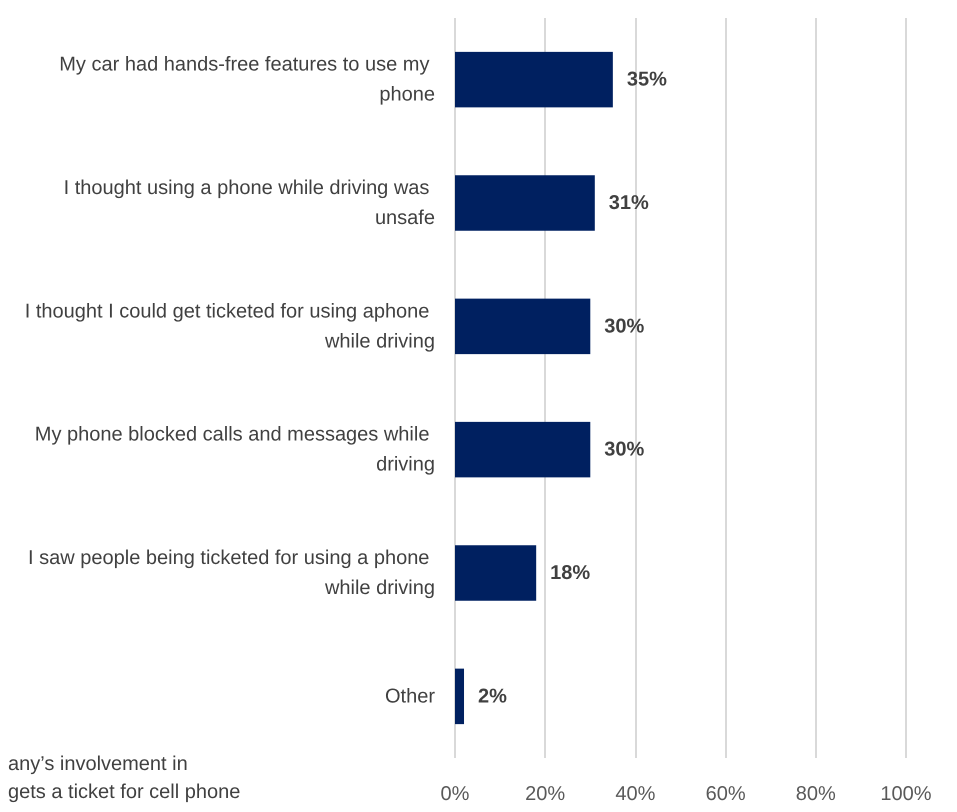 This screenshot has height=812, width=957. Describe the element at coordinates (726, 794) in the screenshot. I see `x-tick-label: 60%` at that location.